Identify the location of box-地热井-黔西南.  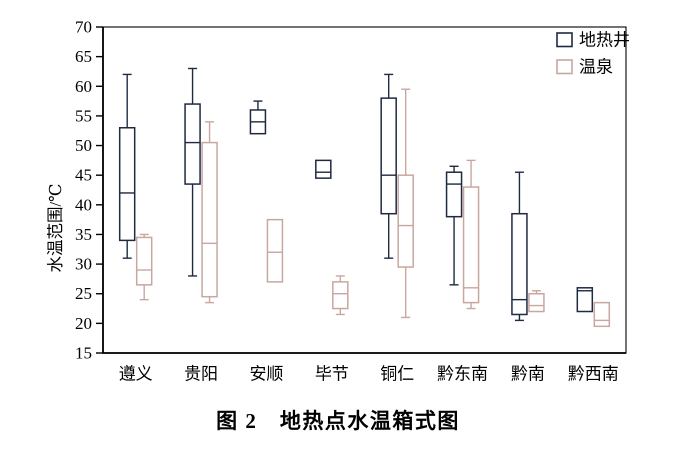
(585, 300).